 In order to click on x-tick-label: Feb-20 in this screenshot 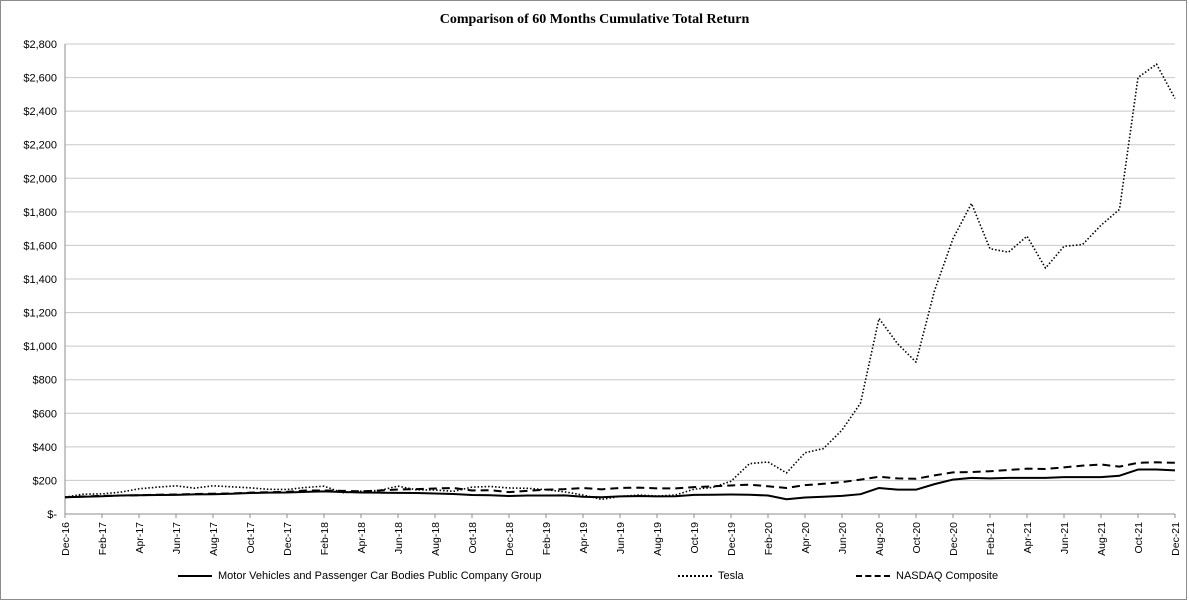, I will do `click(769, 538)`.